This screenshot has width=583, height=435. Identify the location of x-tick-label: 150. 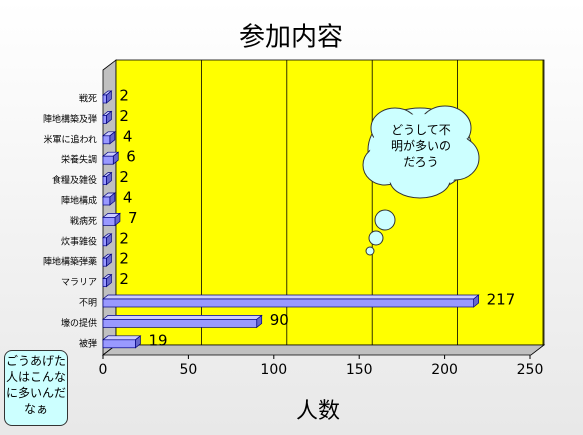
(359, 370).